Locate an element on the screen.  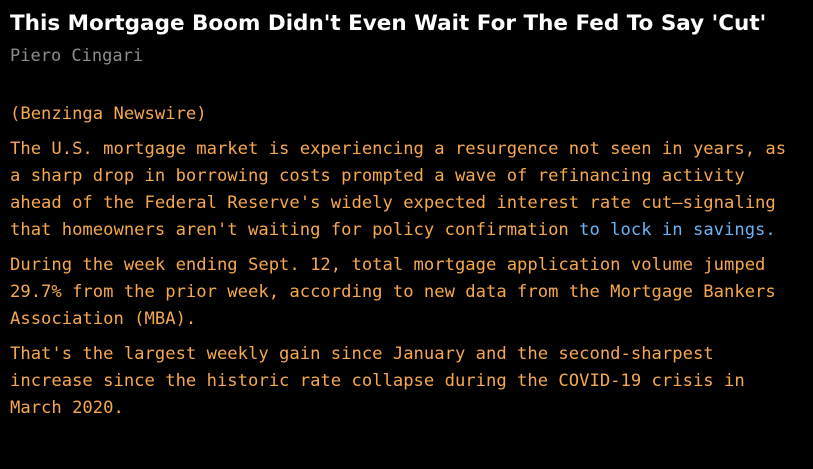
article-source: (Benzinga Newswire) is located at coordinates (108, 114).